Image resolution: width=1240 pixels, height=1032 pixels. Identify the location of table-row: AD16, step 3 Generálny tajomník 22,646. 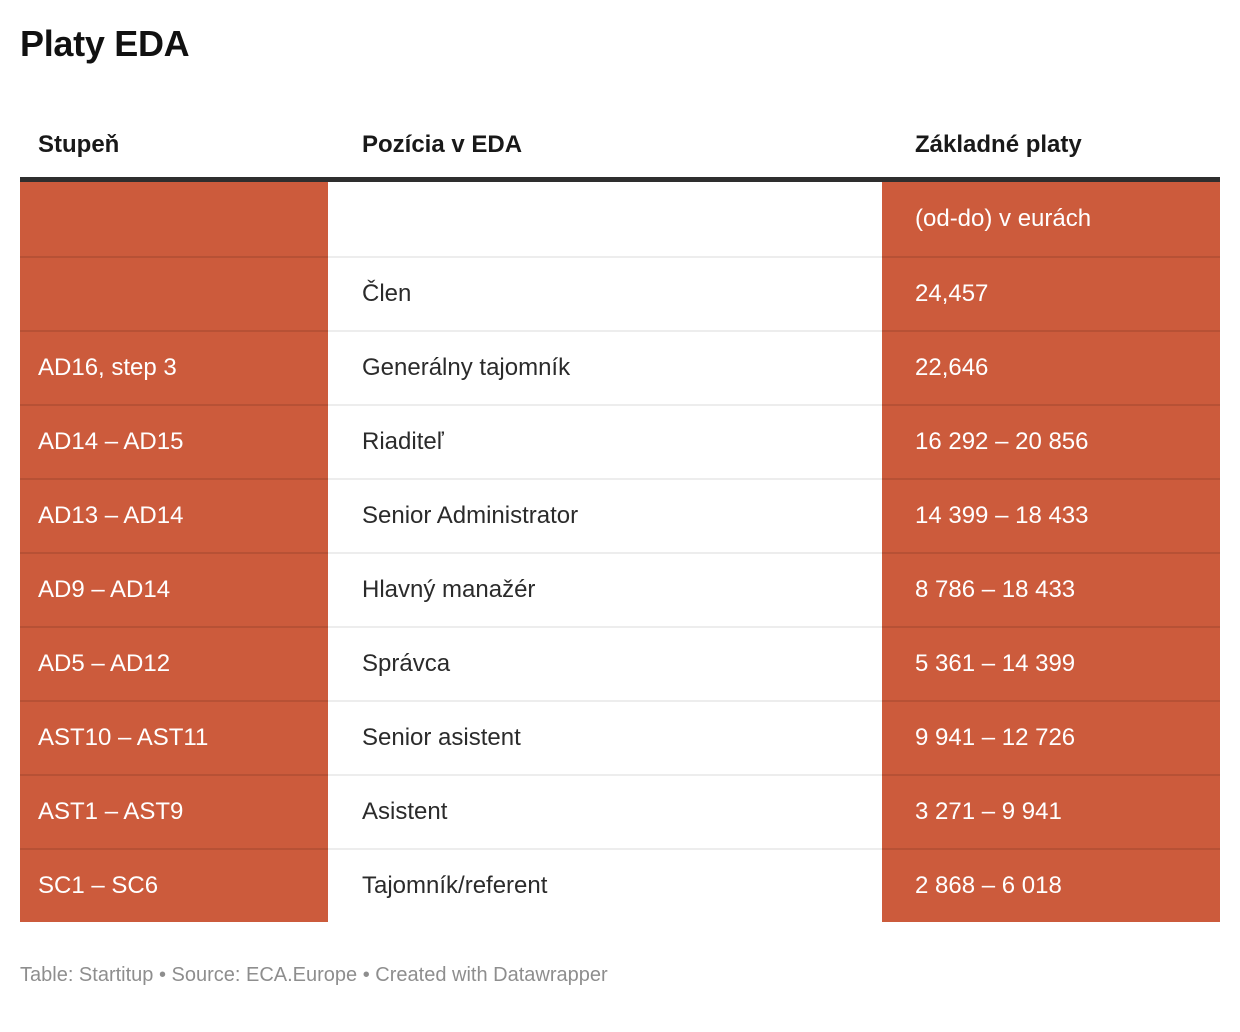
(620, 367).